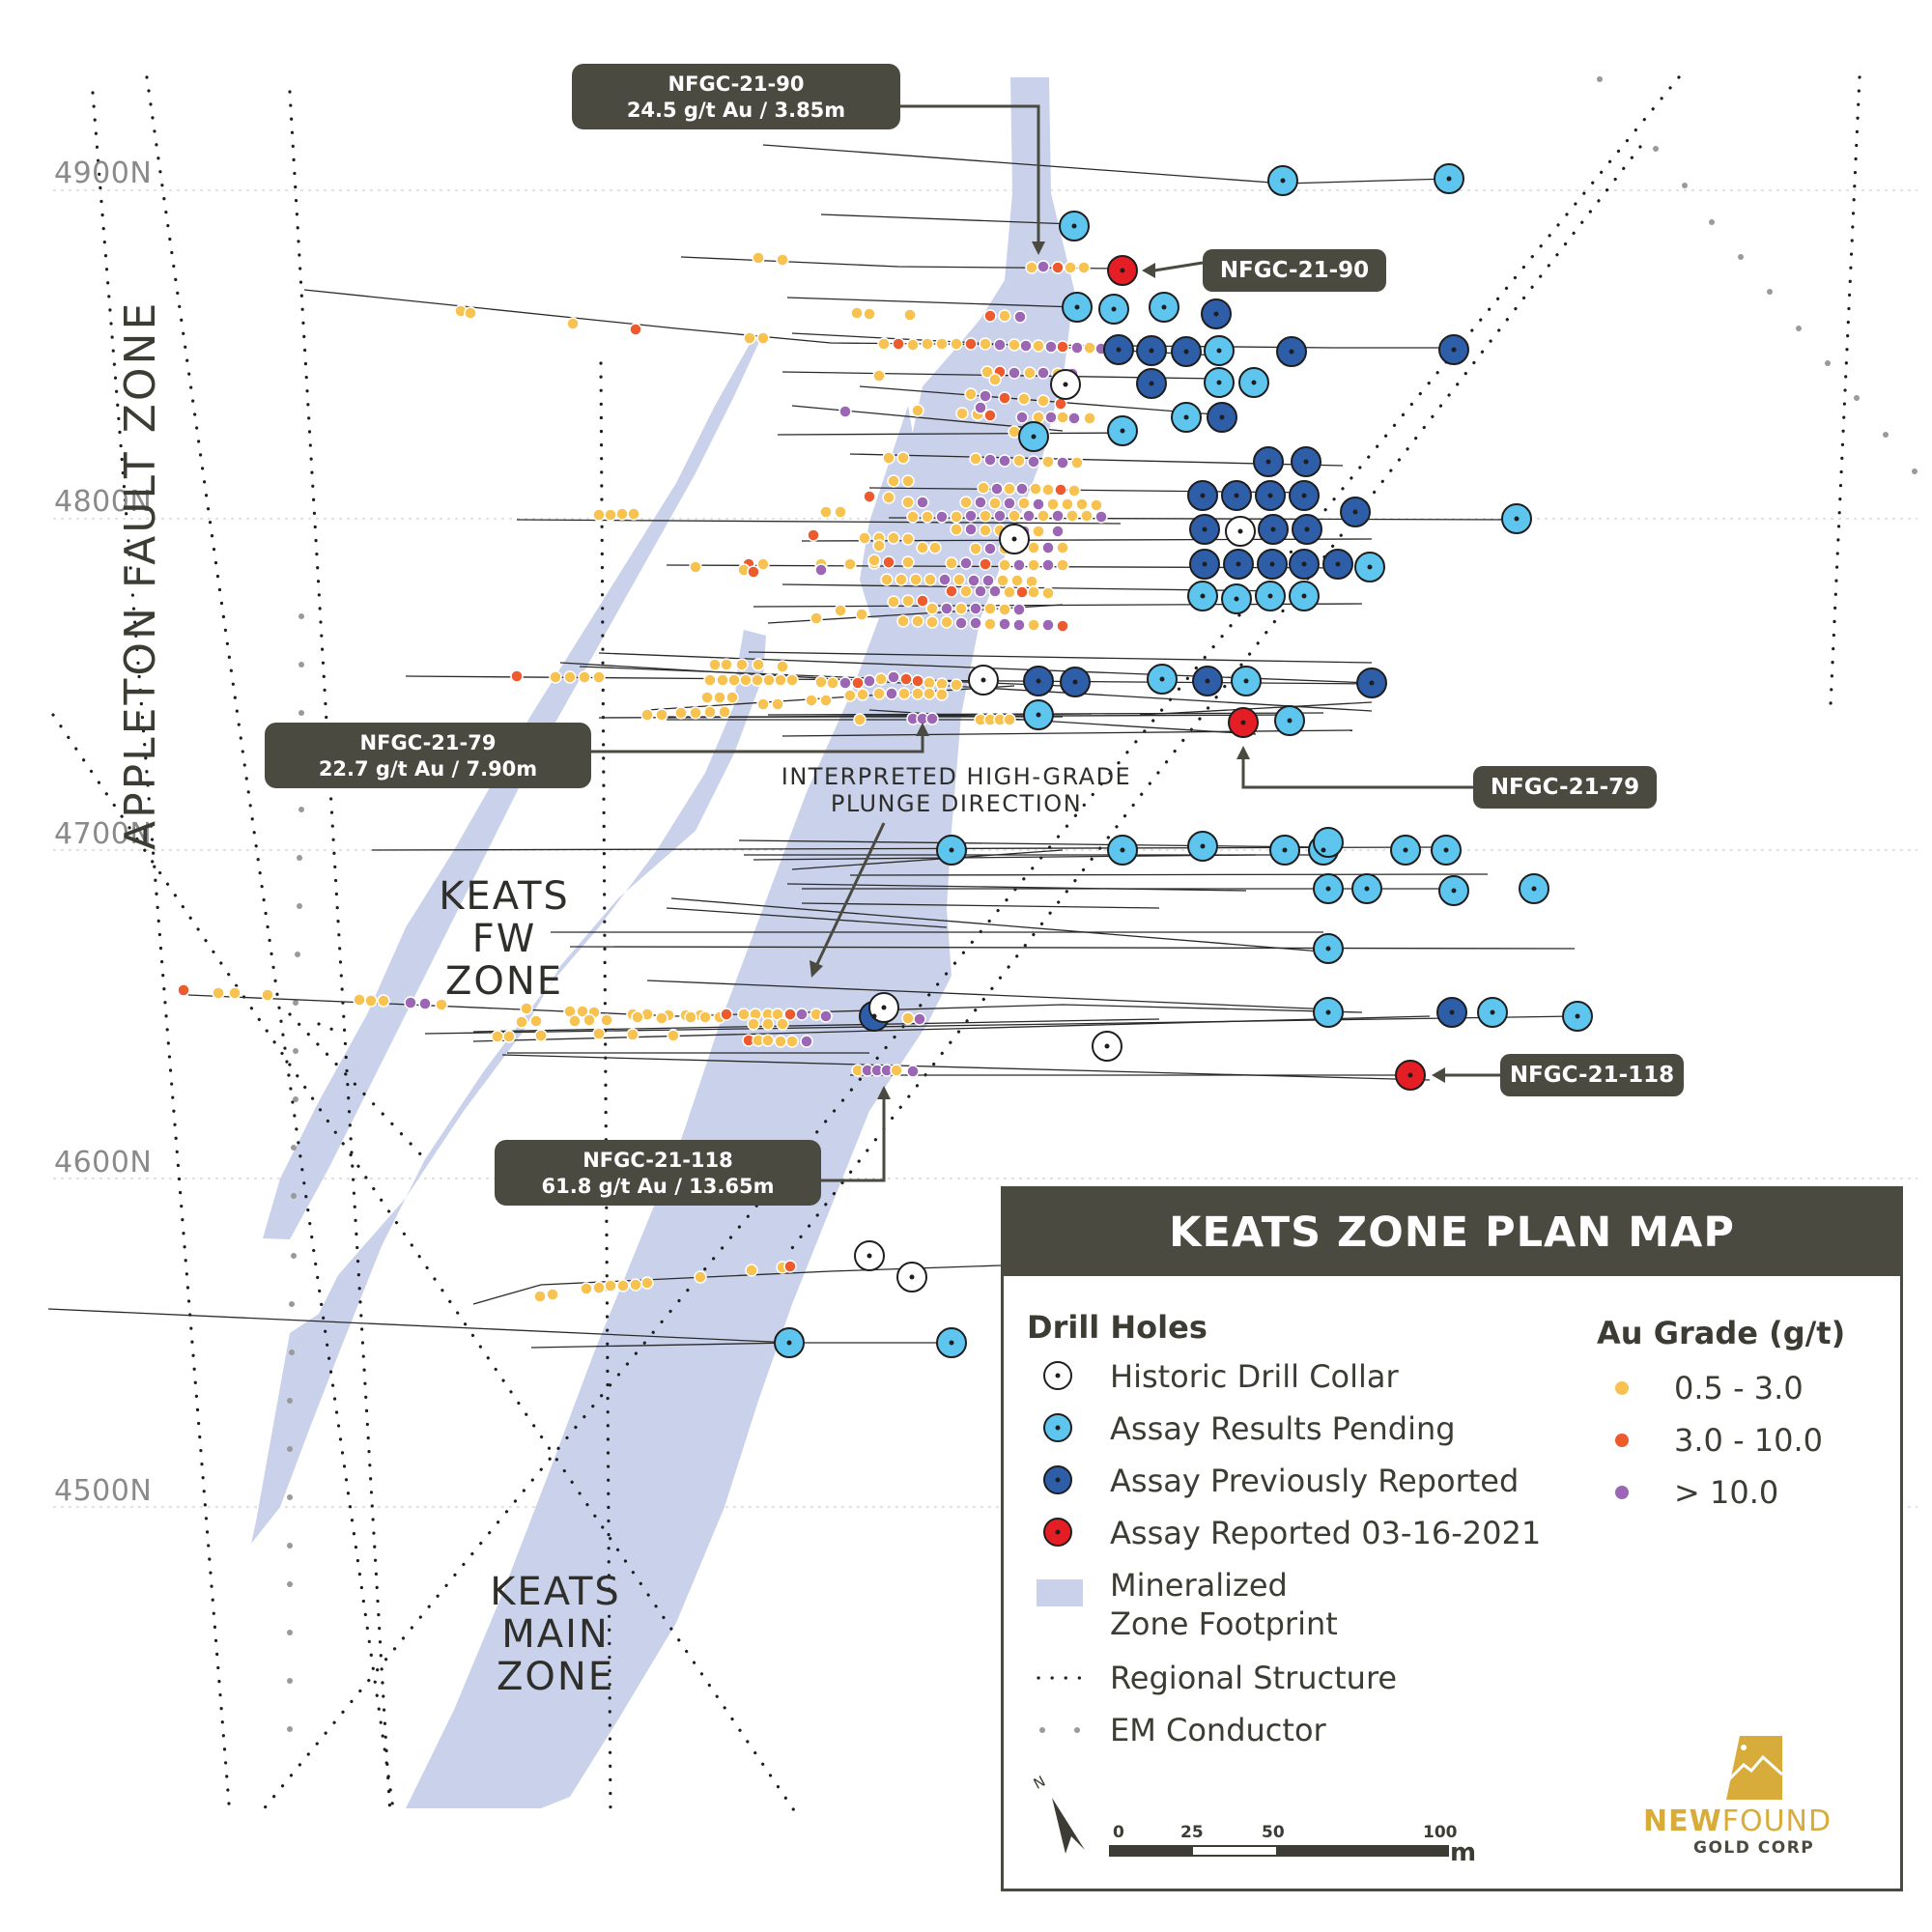 The width and height of the screenshot is (1932, 1932). I want to click on grade-high-label: > 10.0, so click(1726, 1492).